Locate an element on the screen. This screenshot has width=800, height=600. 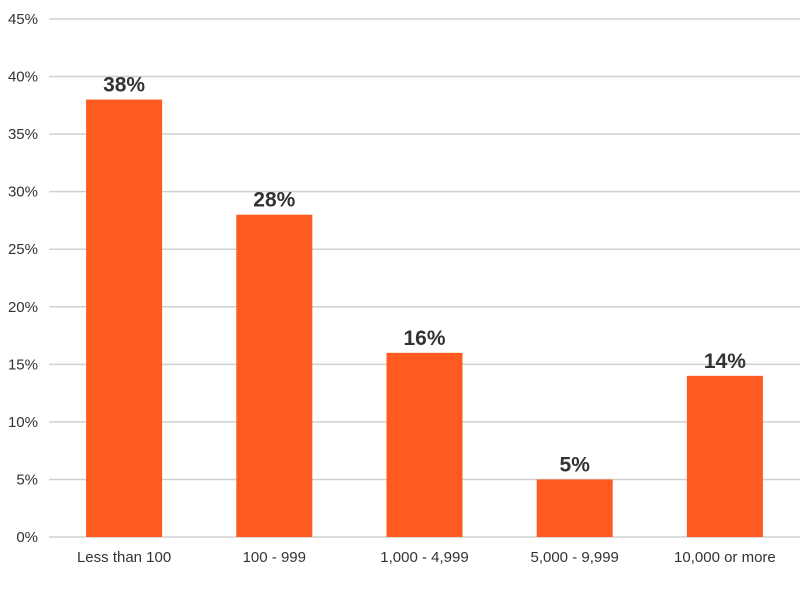
y-axis-ticks: 0% 5% 10% 15% 20% 25% 30% 35% 40% 45% is located at coordinates (23, 278).